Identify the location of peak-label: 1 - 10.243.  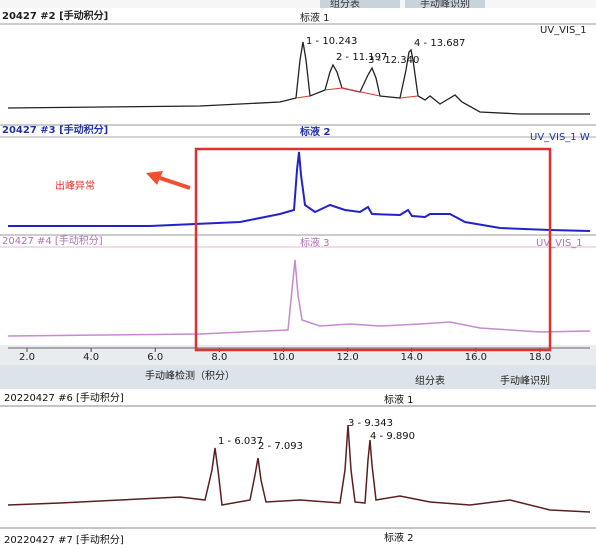
(331, 41).